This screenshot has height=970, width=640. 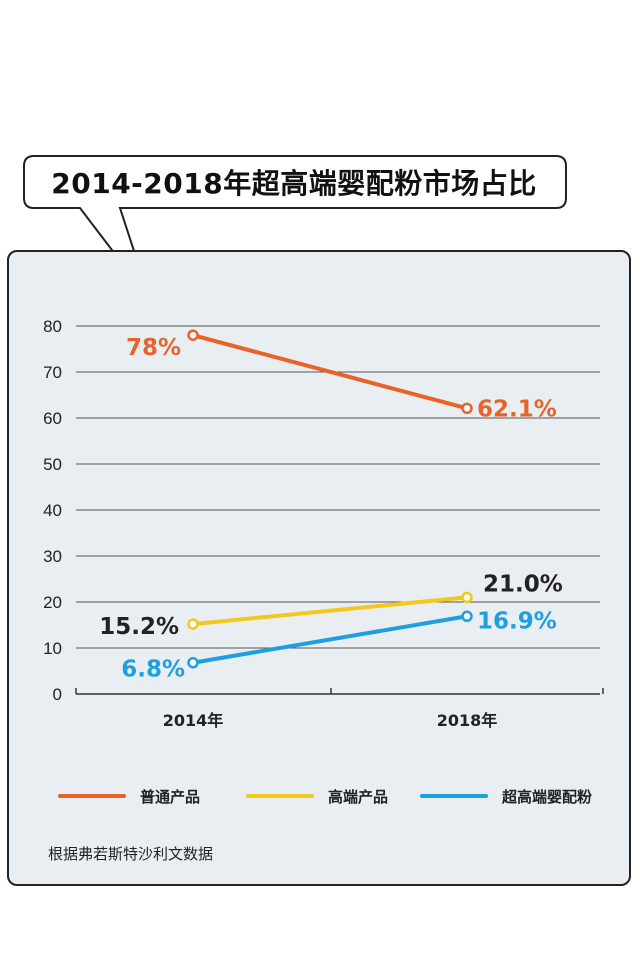 What do you see at coordinates (153, 348) in the screenshot?
I see `data-label-0-0: 78%` at bounding box center [153, 348].